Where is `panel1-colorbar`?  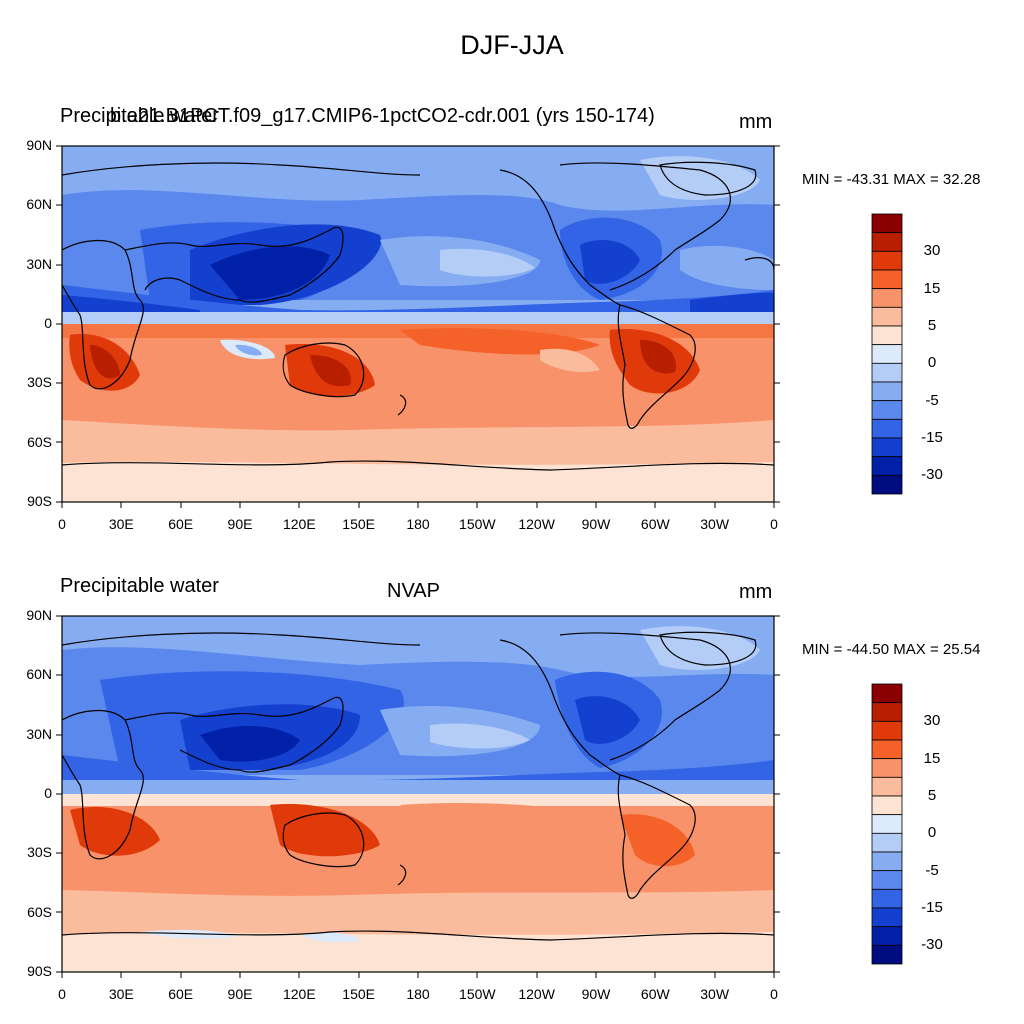 panel1-colorbar is located at coordinates (887, 354).